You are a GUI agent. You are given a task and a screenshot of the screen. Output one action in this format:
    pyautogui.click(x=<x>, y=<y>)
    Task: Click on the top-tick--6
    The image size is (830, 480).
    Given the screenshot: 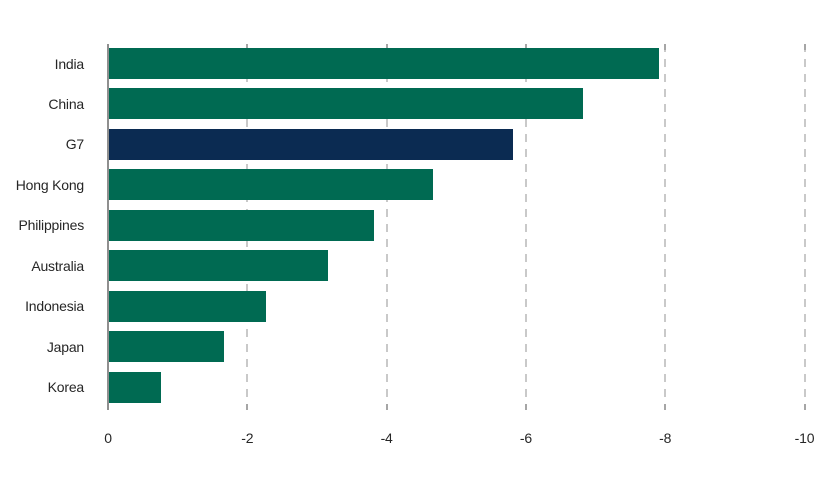 What is the action you would take?
    pyautogui.click(x=525, y=47)
    